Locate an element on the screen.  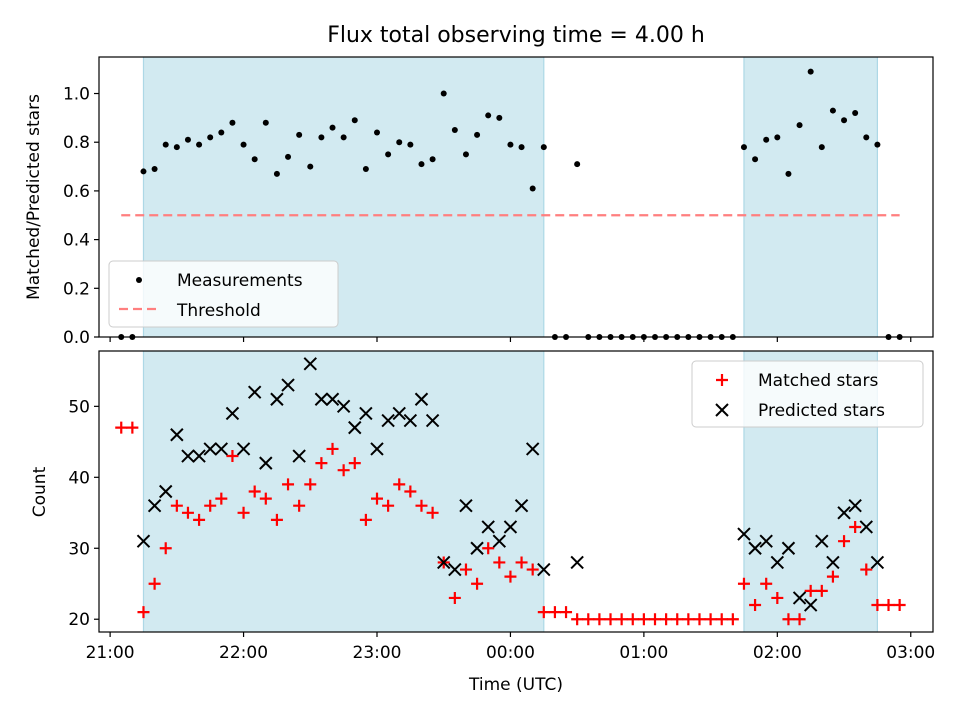
bottom-y-tick-label: 40 is located at coordinates (79, 478).